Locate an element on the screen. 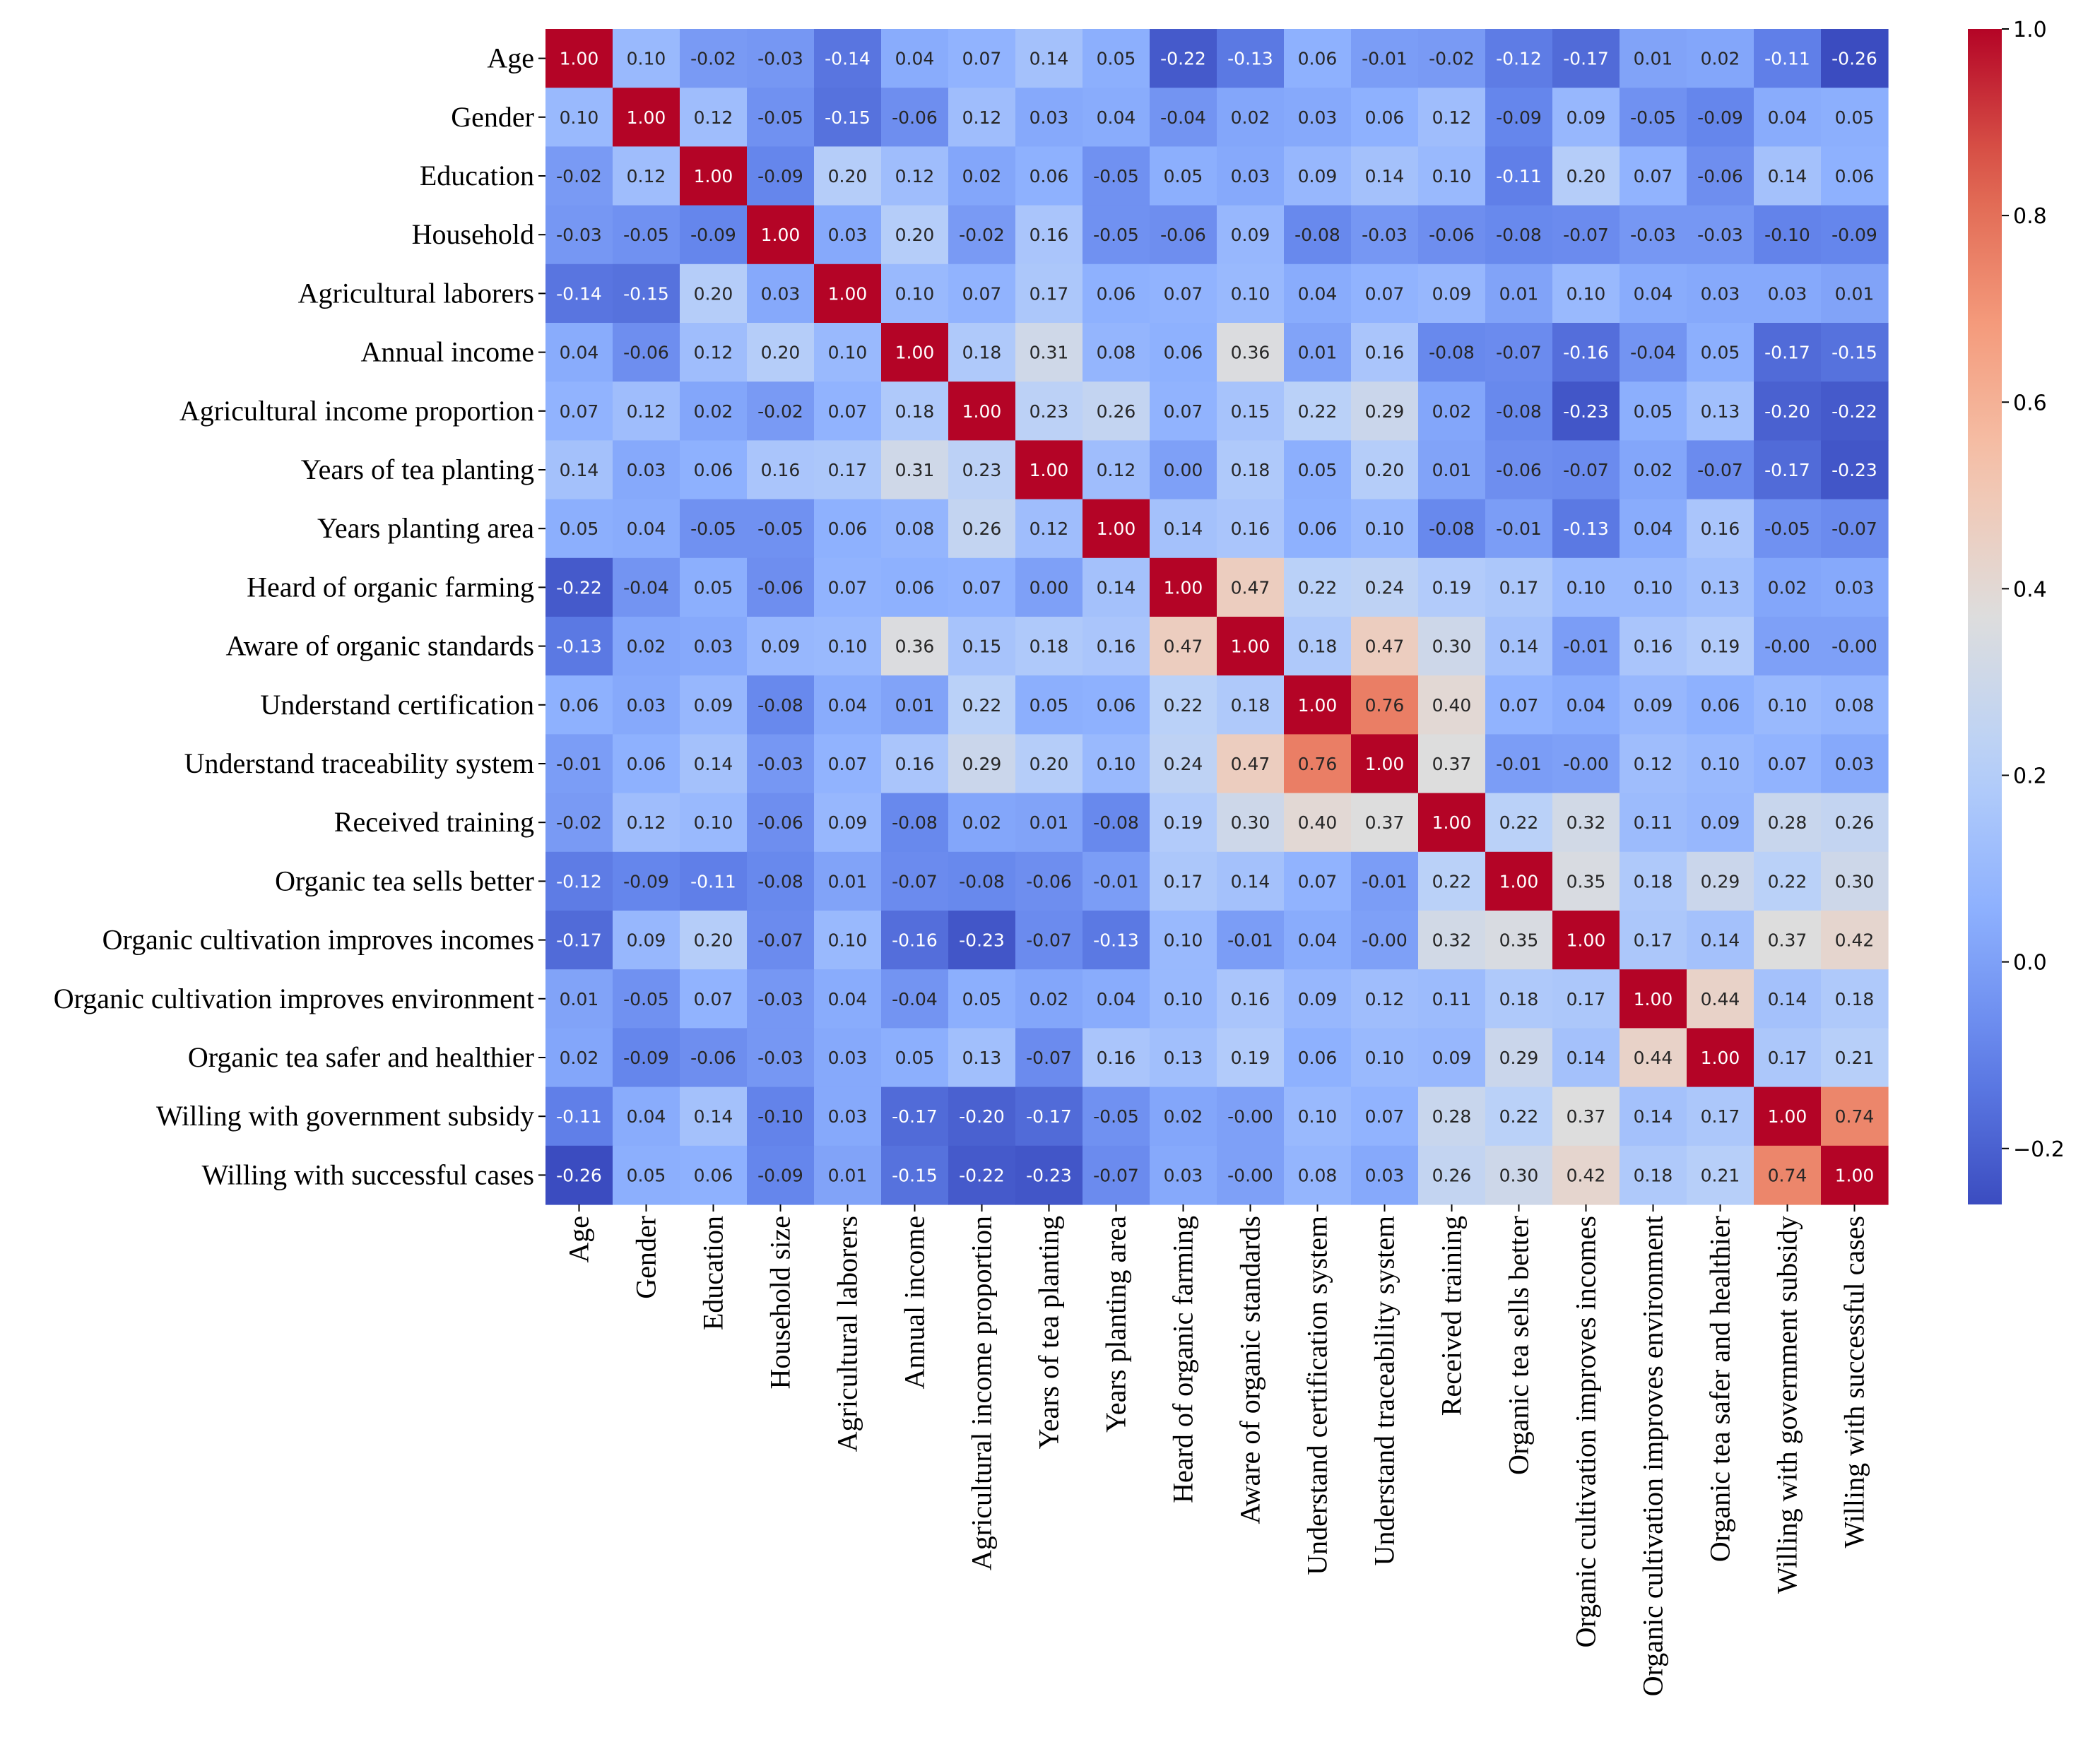 This screenshot has width=2100, height=1747. column-label: Aware of organic standards is located at coordinates (1250, 1370).